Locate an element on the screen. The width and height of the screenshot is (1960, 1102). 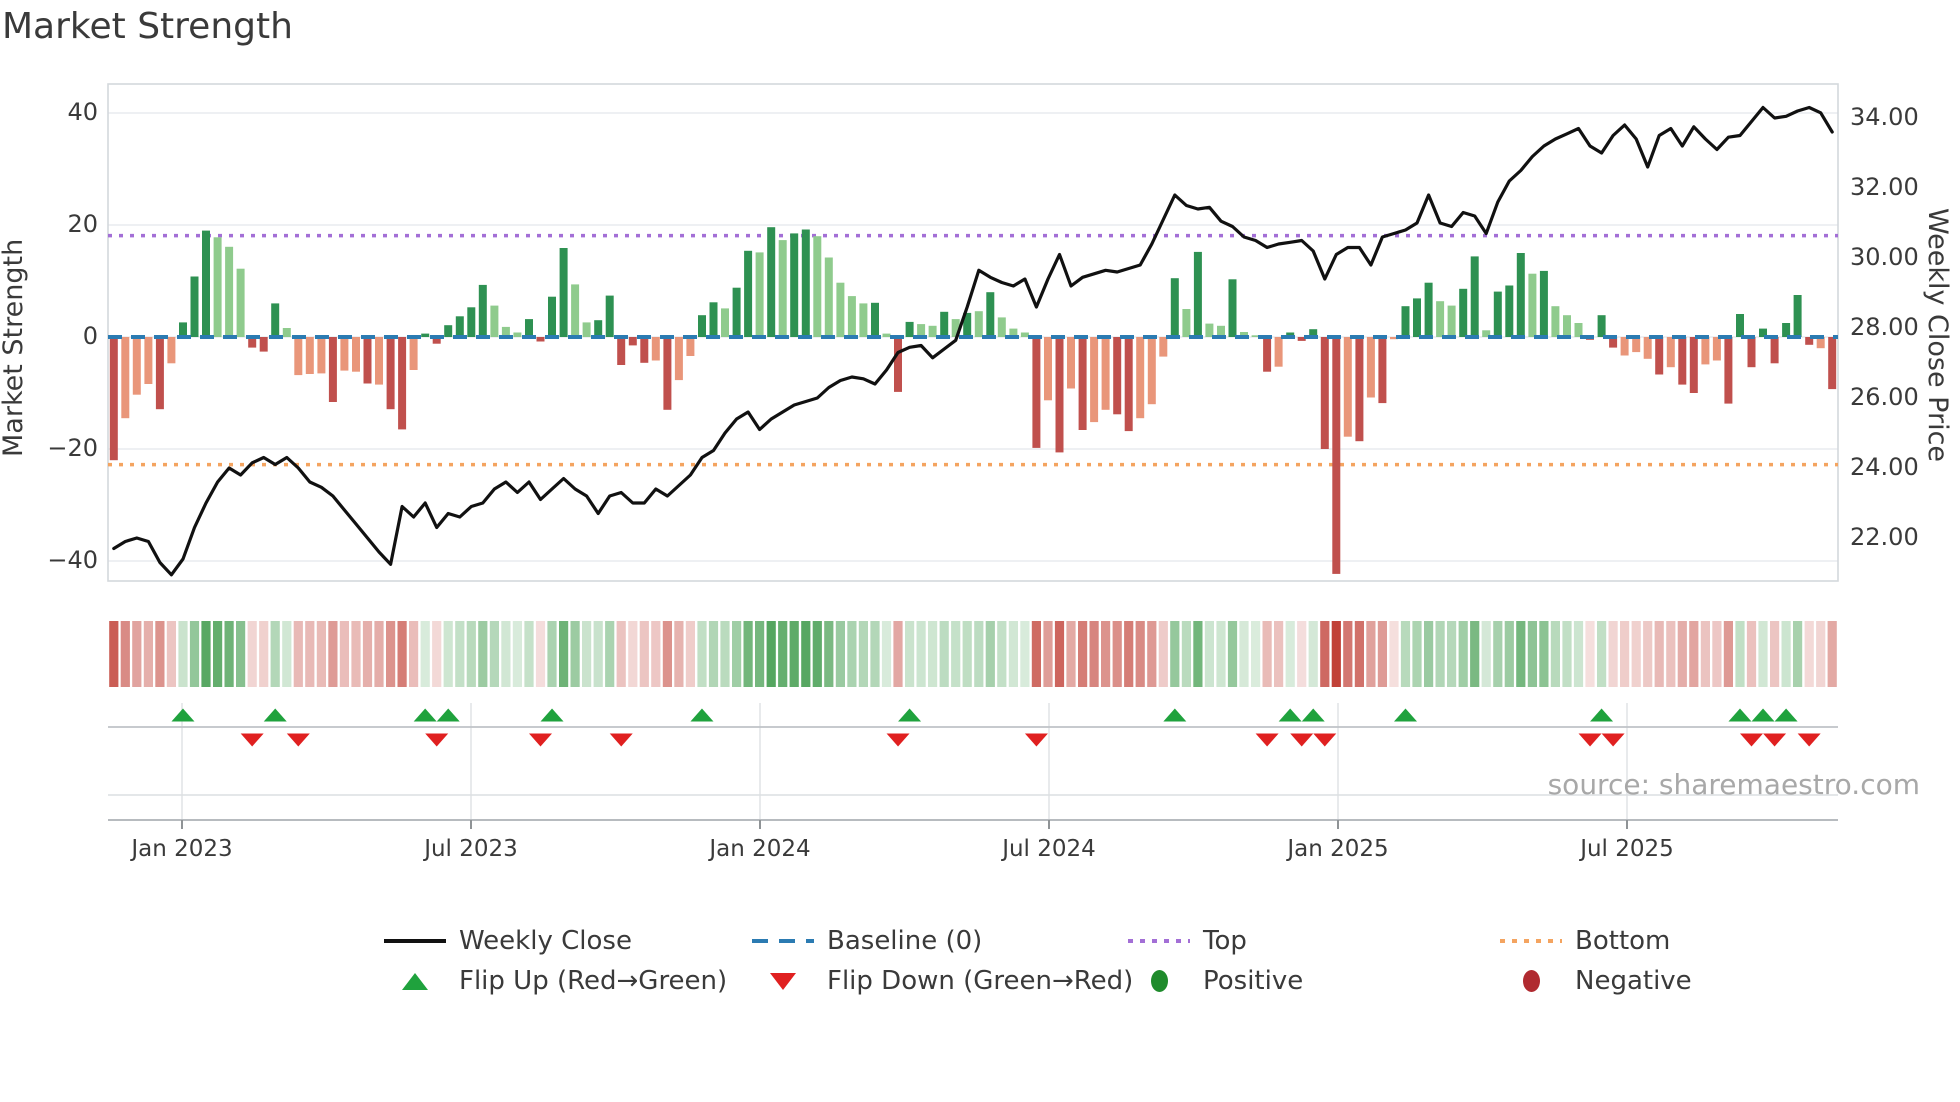
left-axis-tick-label: −40 is located at coordinates (72, 560).